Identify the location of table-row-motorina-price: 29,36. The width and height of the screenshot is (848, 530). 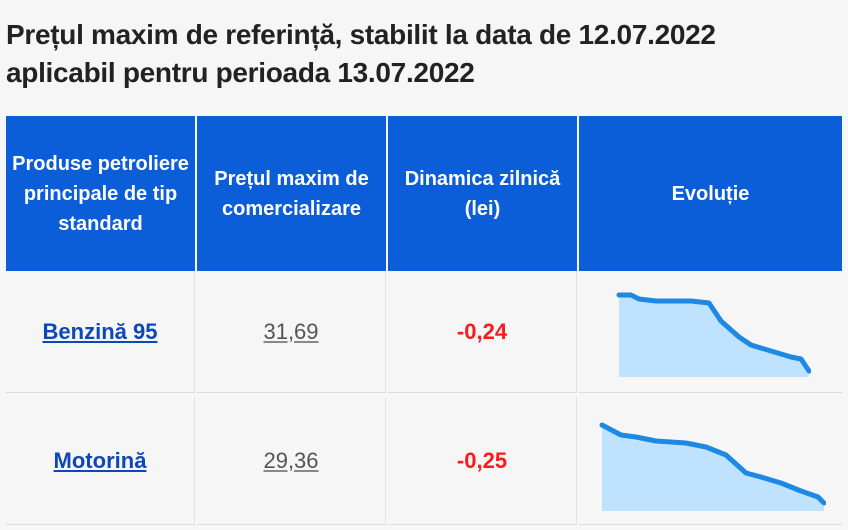
(291, 461).